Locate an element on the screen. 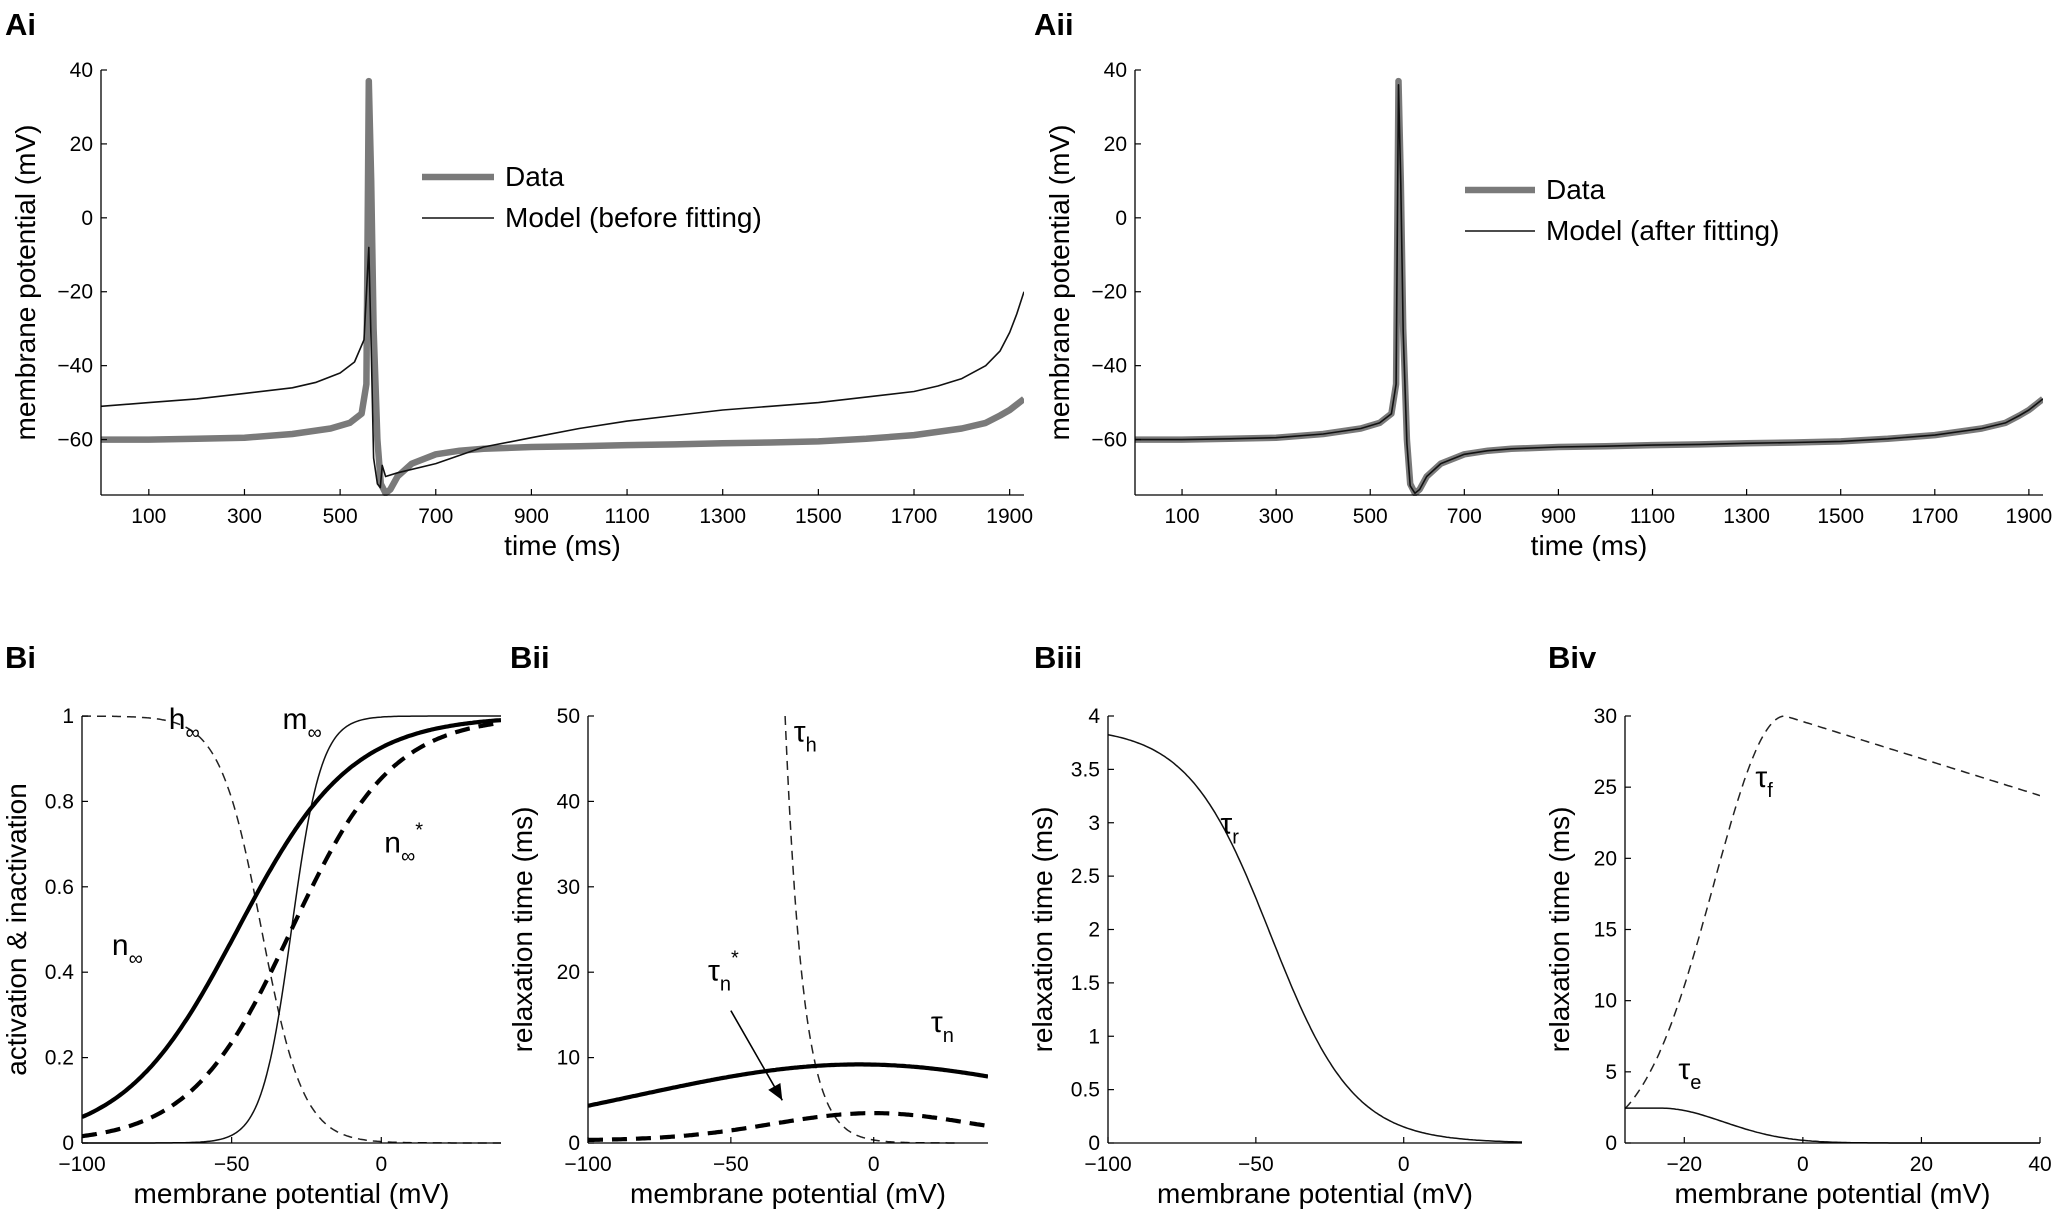  curve-annotation: τr is located at coordinates (1229, 827).